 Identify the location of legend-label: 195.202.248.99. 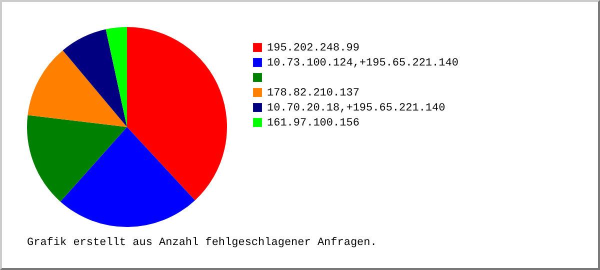
(313, 48).